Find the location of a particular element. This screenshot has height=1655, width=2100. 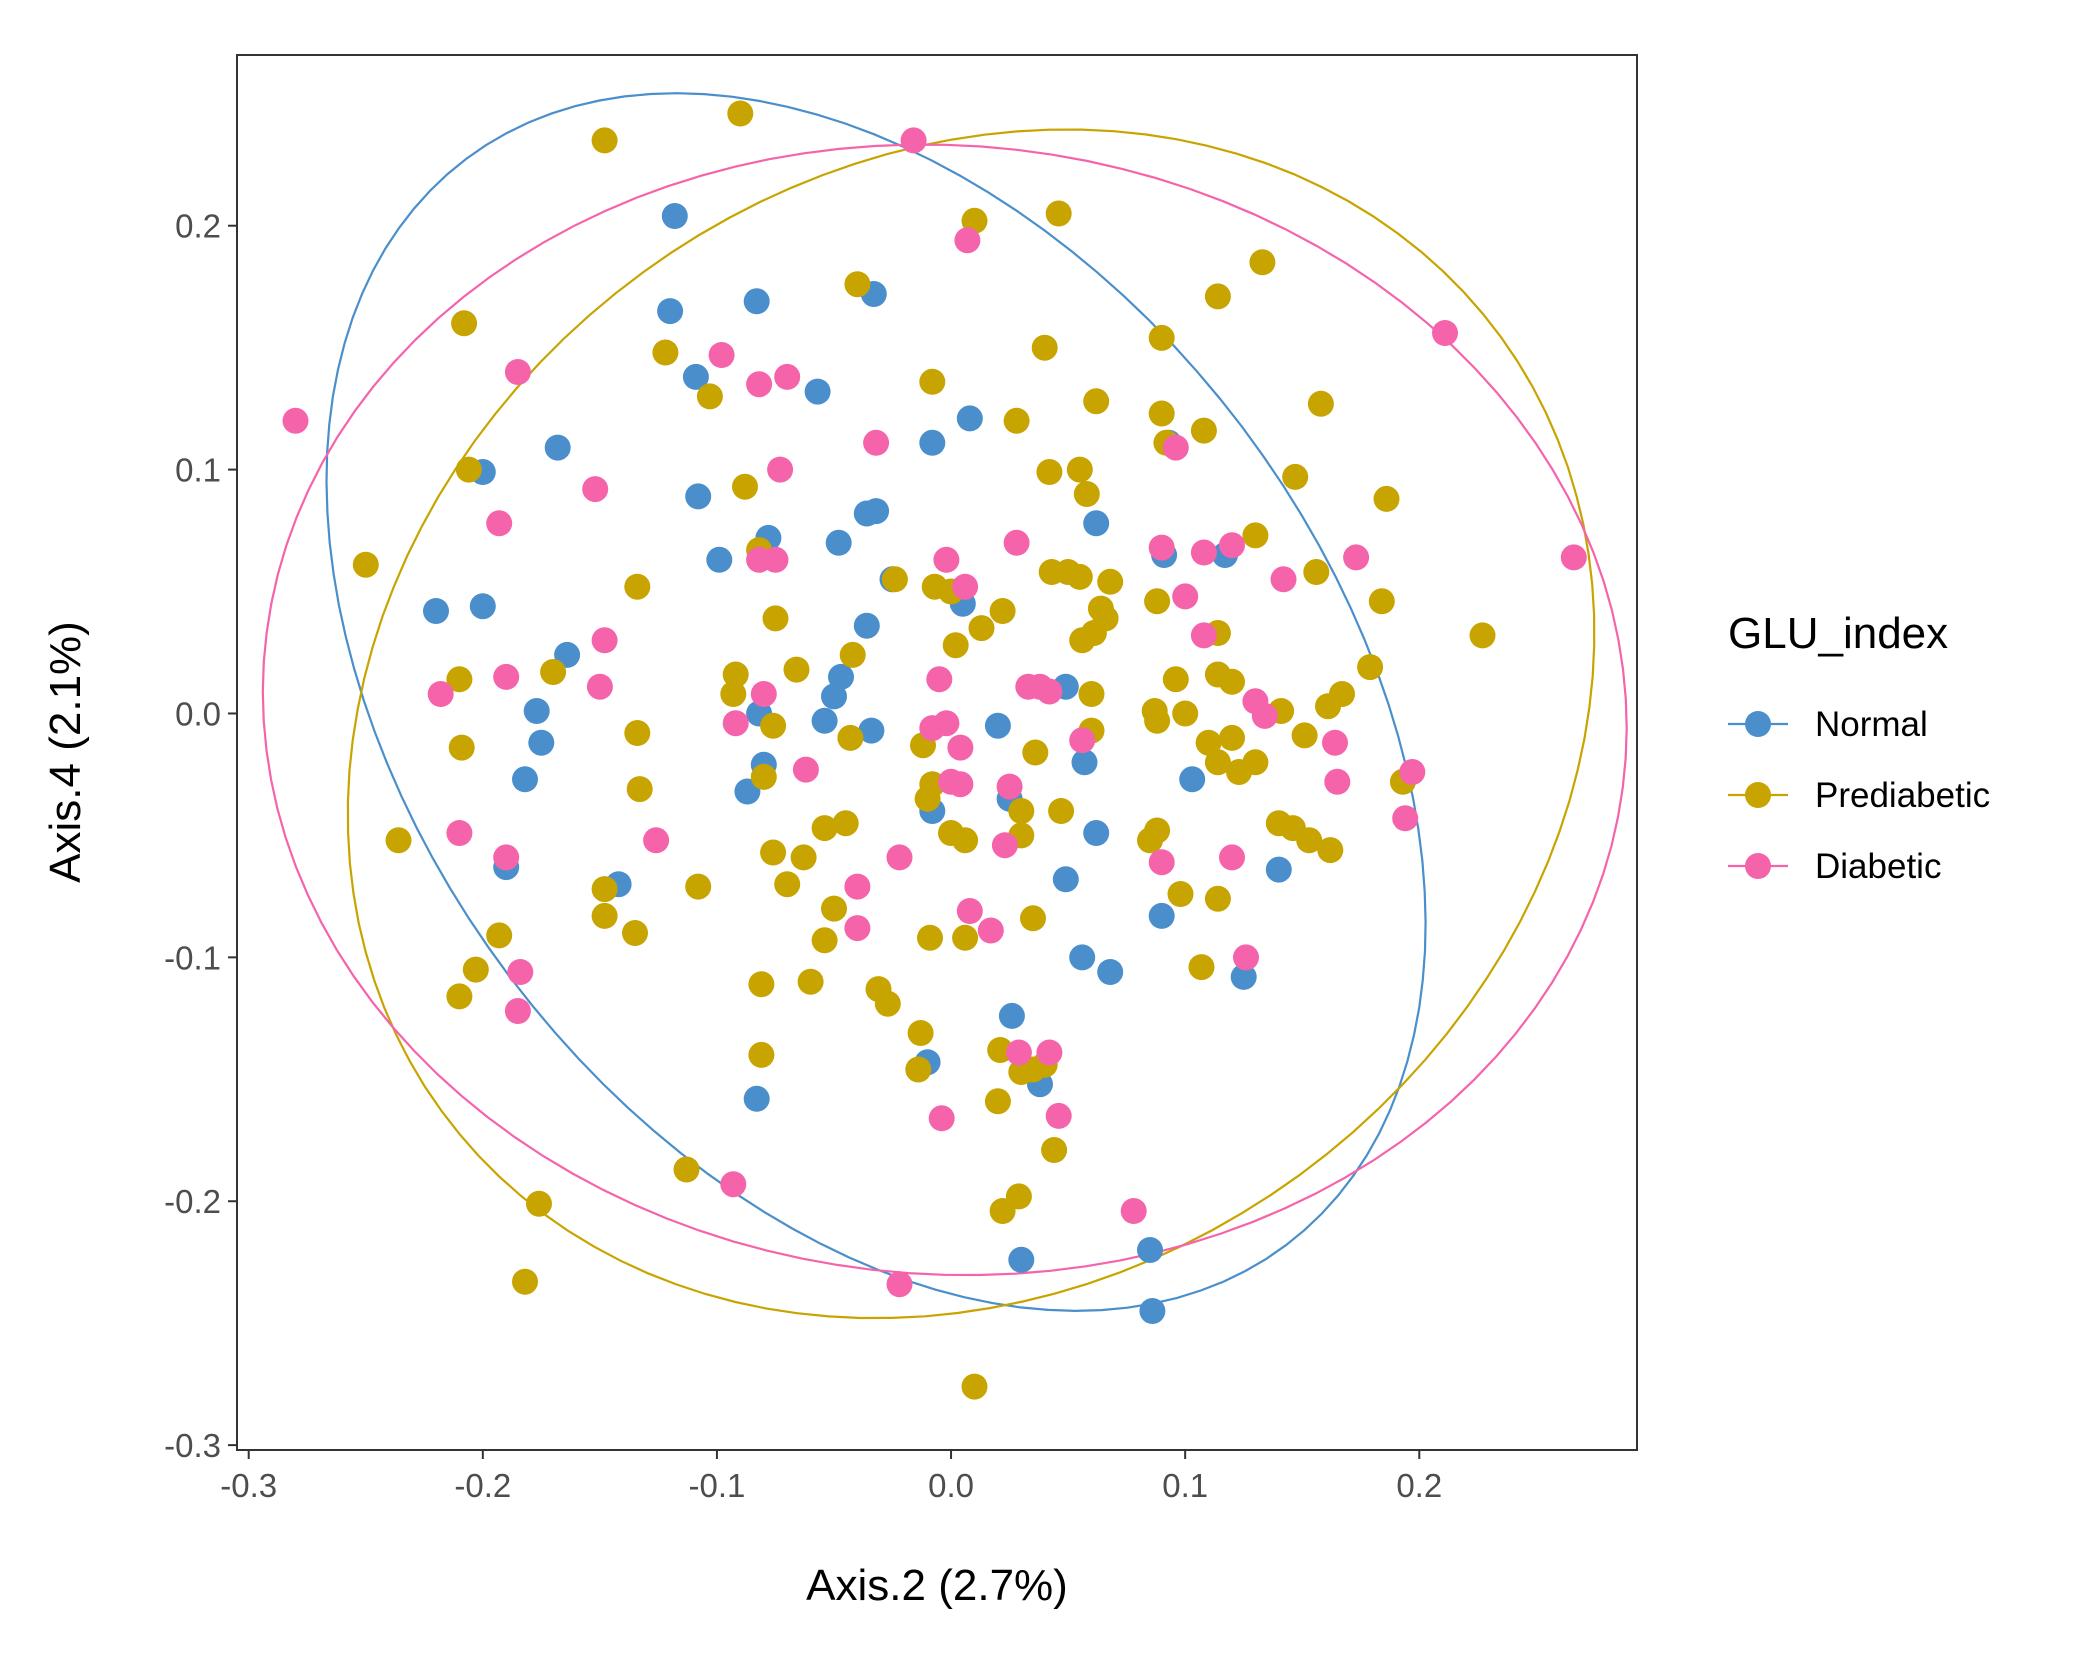

y-tick-label: 0.1 is located at coordinates (198, 470).